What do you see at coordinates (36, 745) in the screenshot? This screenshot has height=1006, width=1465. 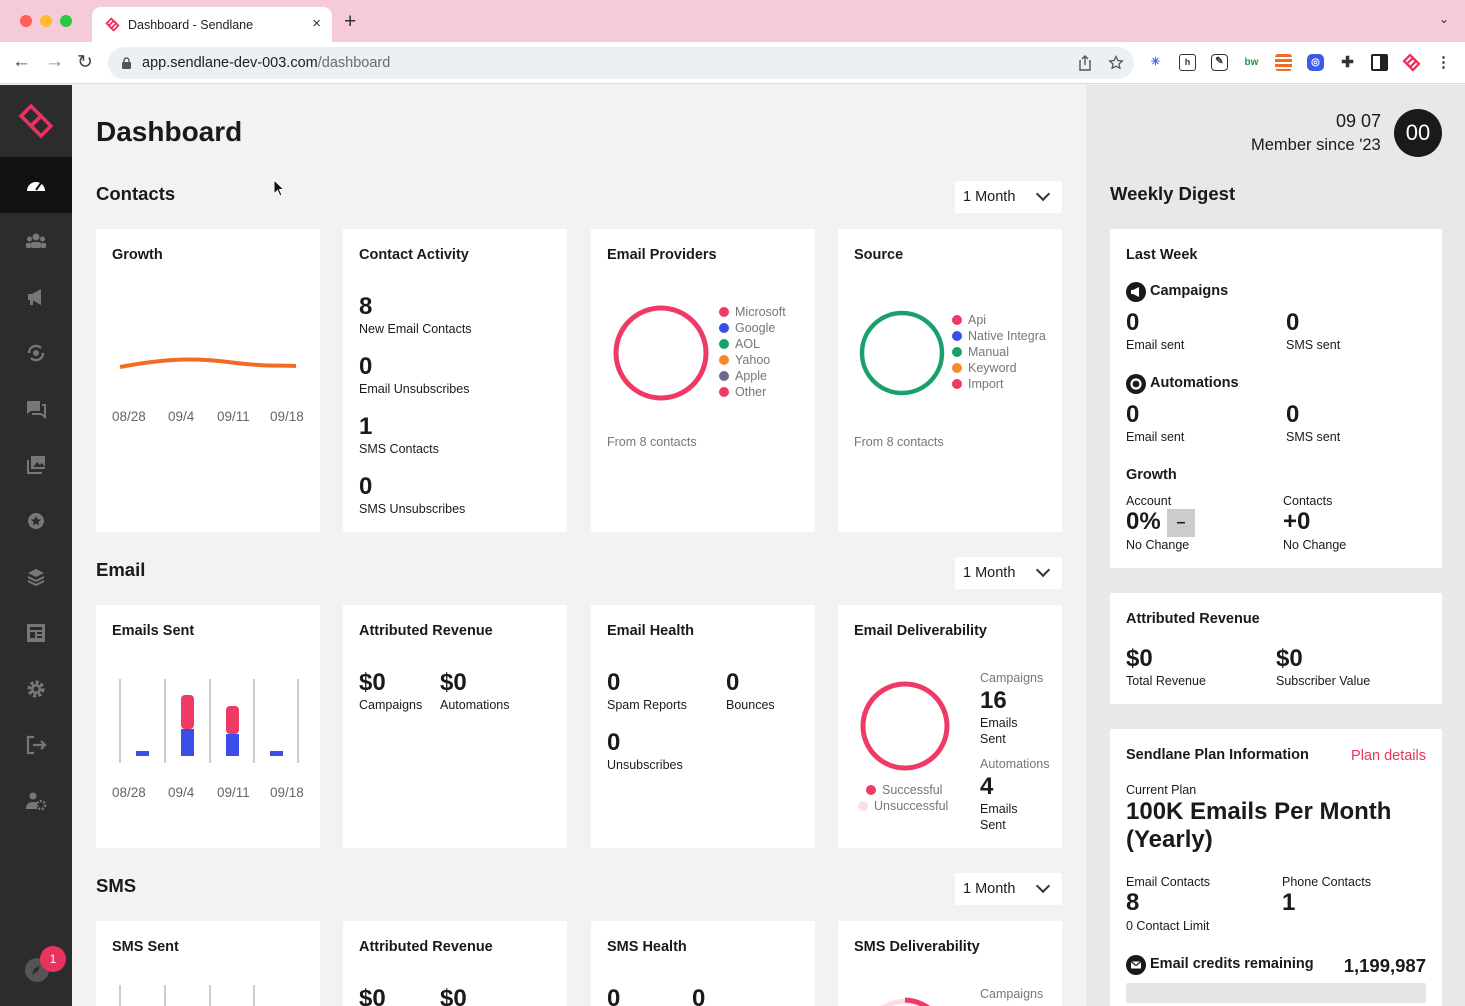 I see `sidebar-item-logout` at bounding box center [36, 745].